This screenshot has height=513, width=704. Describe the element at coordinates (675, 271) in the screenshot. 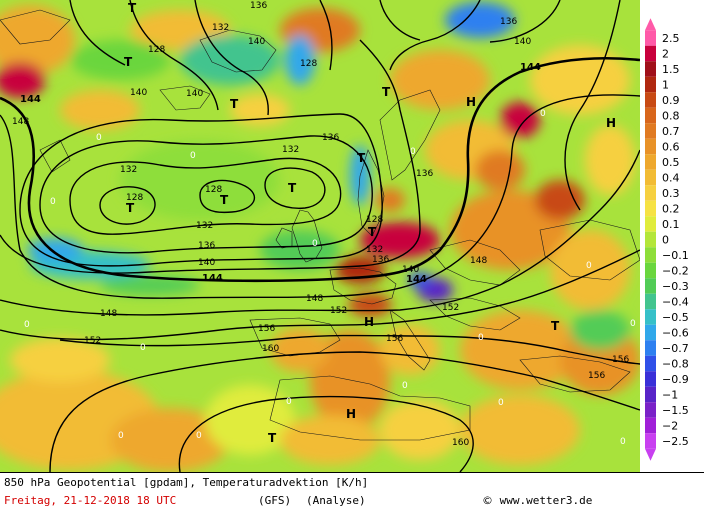

I see `legend-label: −0.2` at that location.